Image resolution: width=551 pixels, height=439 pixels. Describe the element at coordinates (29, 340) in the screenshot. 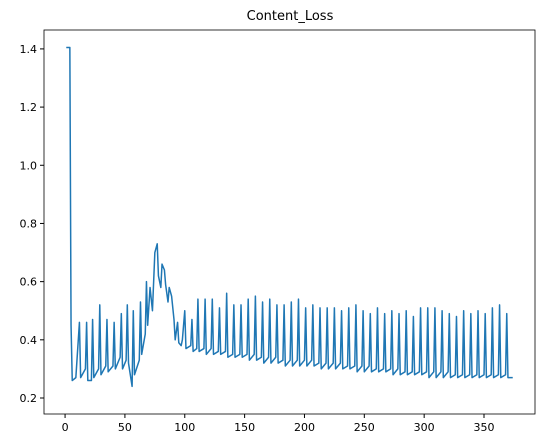

I see `y-tick-label: 0.4` at that location.